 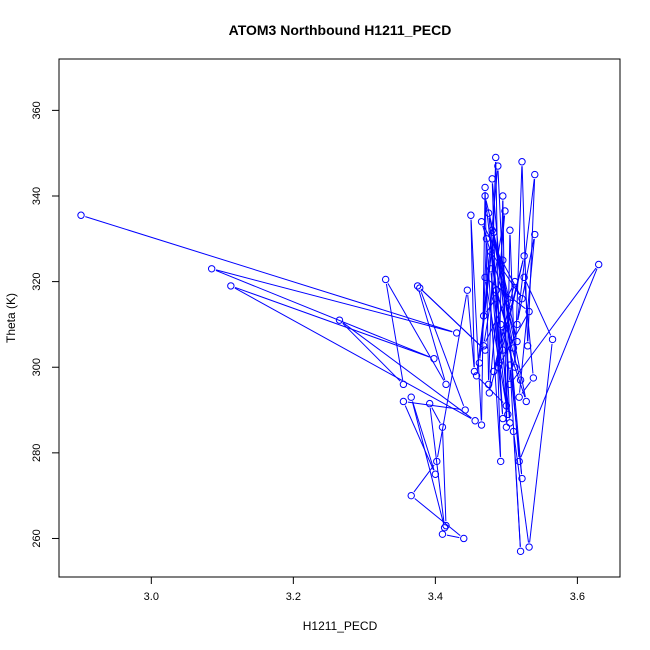 What do you see at coordinates (37, 367) in the screenshot?
I see `y-tick-label: 300` at bounding box center [37, 367].